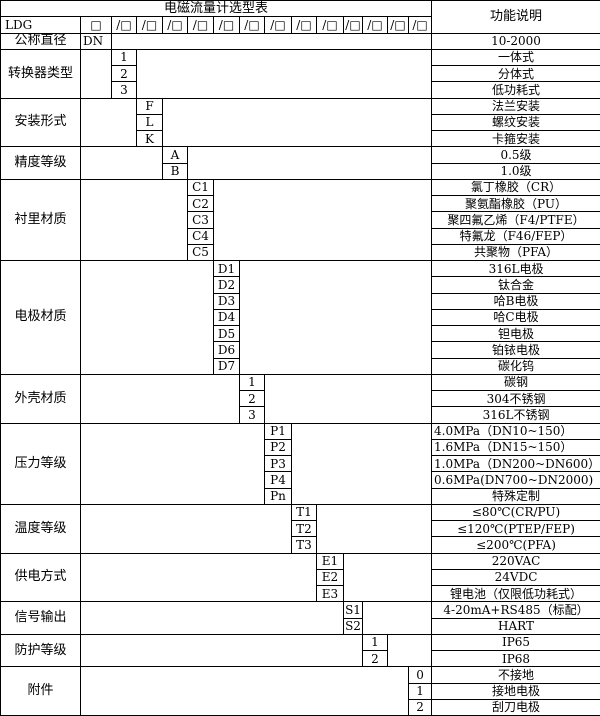  I want to click on section-label: 附件, so click(40, 691).